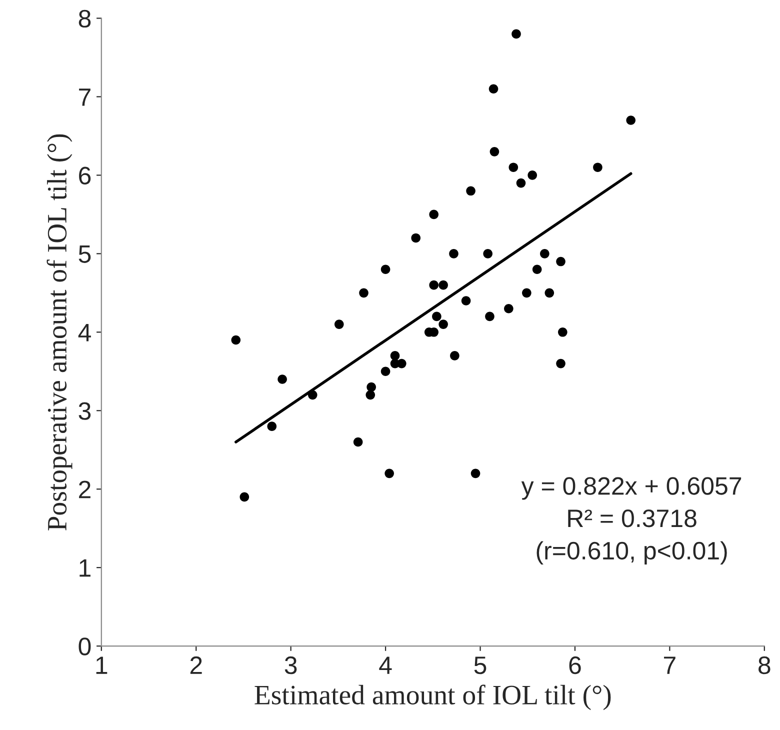 The width and height of the screenshot is (780, 730). I want to click on y-tick-label: 4, so click(84, 333).